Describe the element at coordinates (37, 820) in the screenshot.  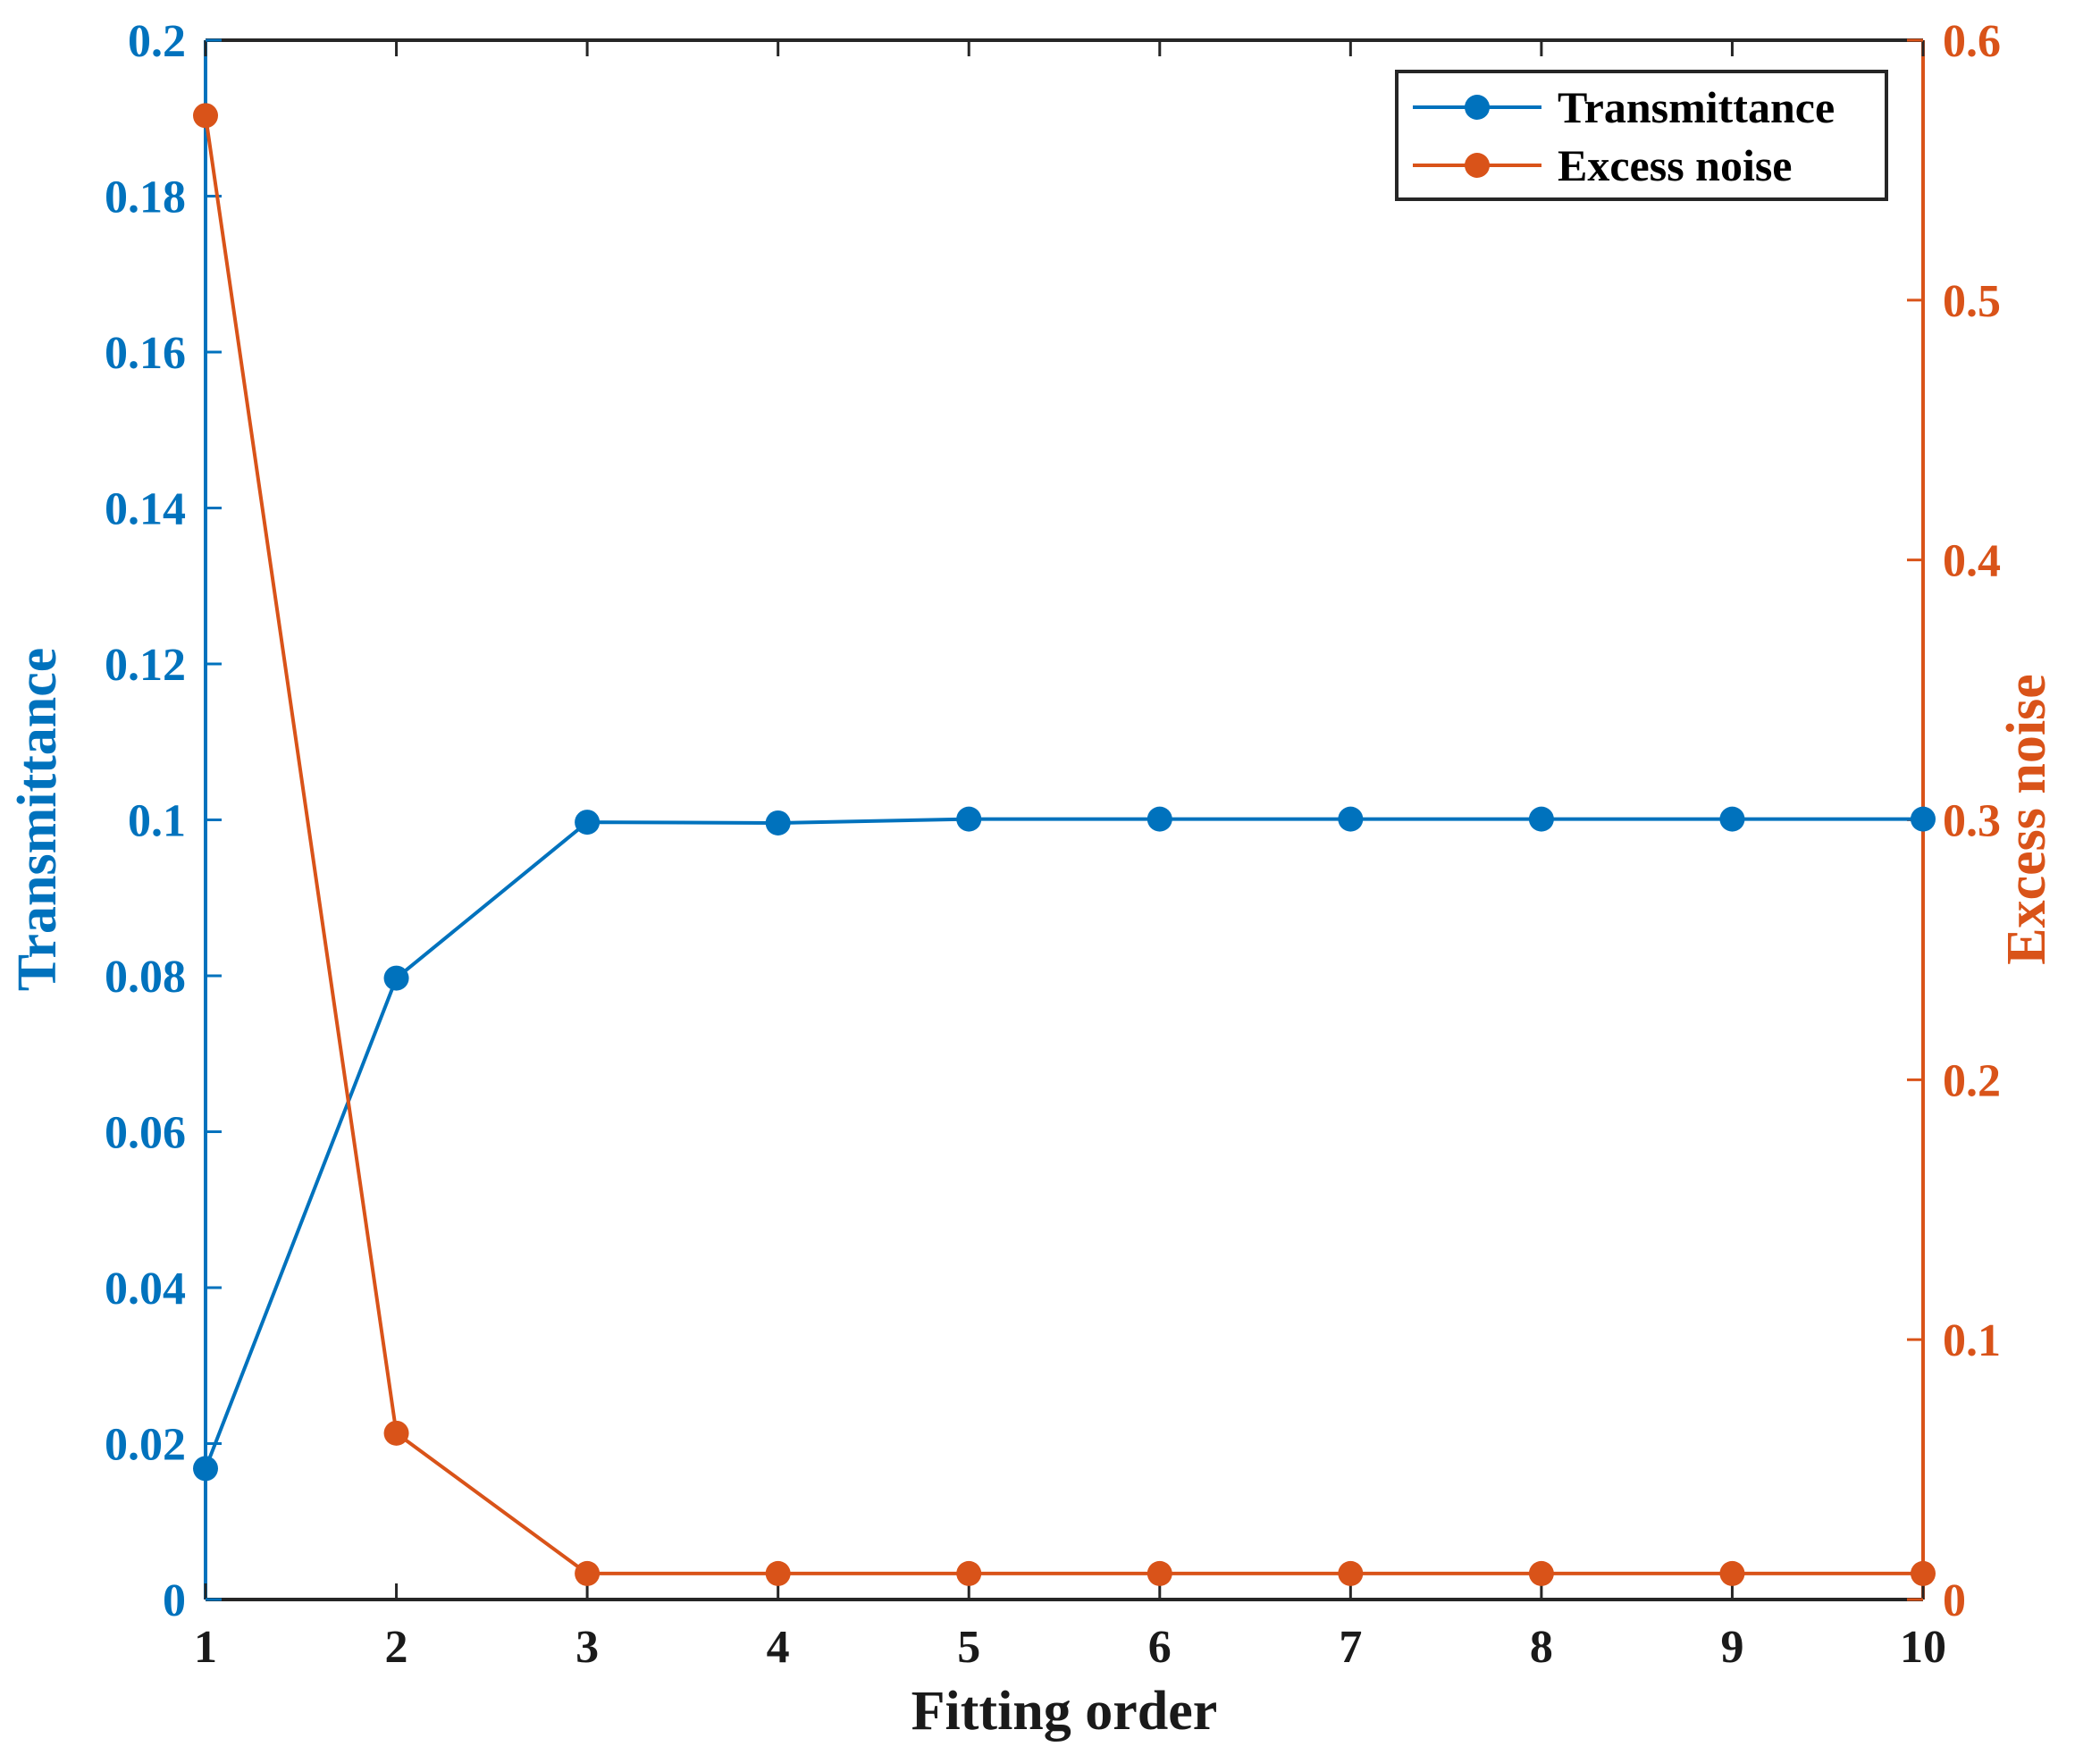
I see `y-axis-left-label: Transmittance` at that location.